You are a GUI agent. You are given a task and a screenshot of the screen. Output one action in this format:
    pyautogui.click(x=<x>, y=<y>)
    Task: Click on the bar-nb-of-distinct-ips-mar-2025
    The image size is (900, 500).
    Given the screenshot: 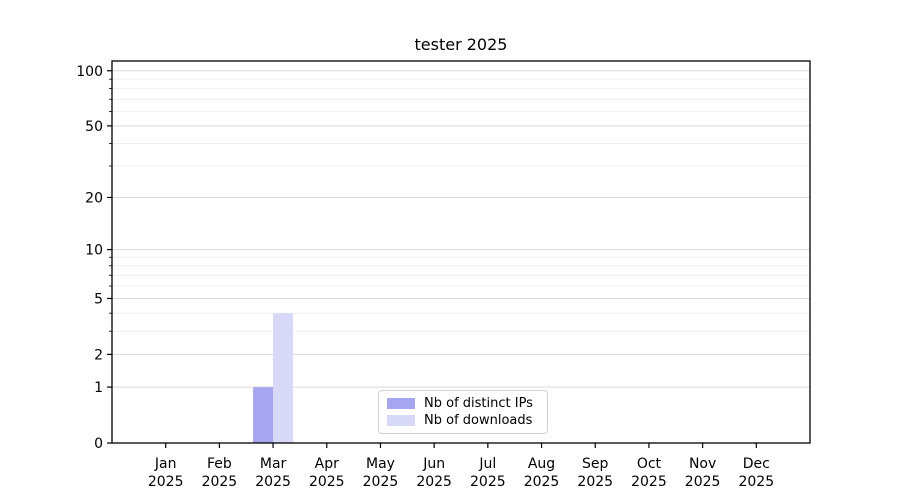 What is the action you would take?
    pyautogui.click(x=263, y=415)
    